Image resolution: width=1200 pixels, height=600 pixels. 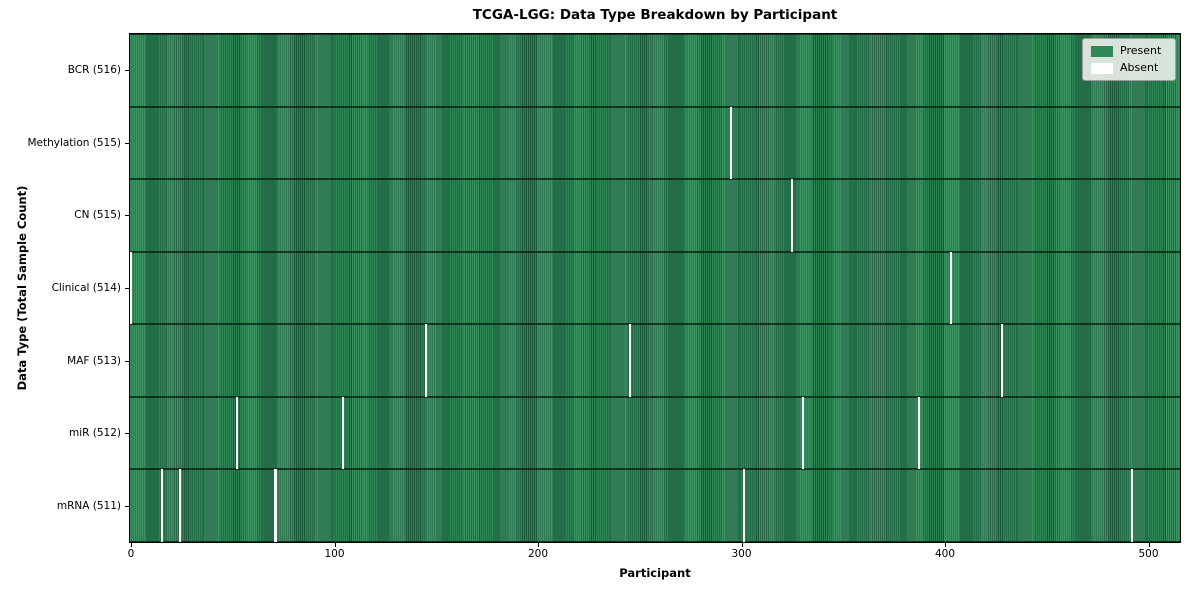 What do you see at coordinates (88, 505) in the screenshot?
I see `y-tick-label-mrna: mRNA (511)` at bounding box center [88, 505].